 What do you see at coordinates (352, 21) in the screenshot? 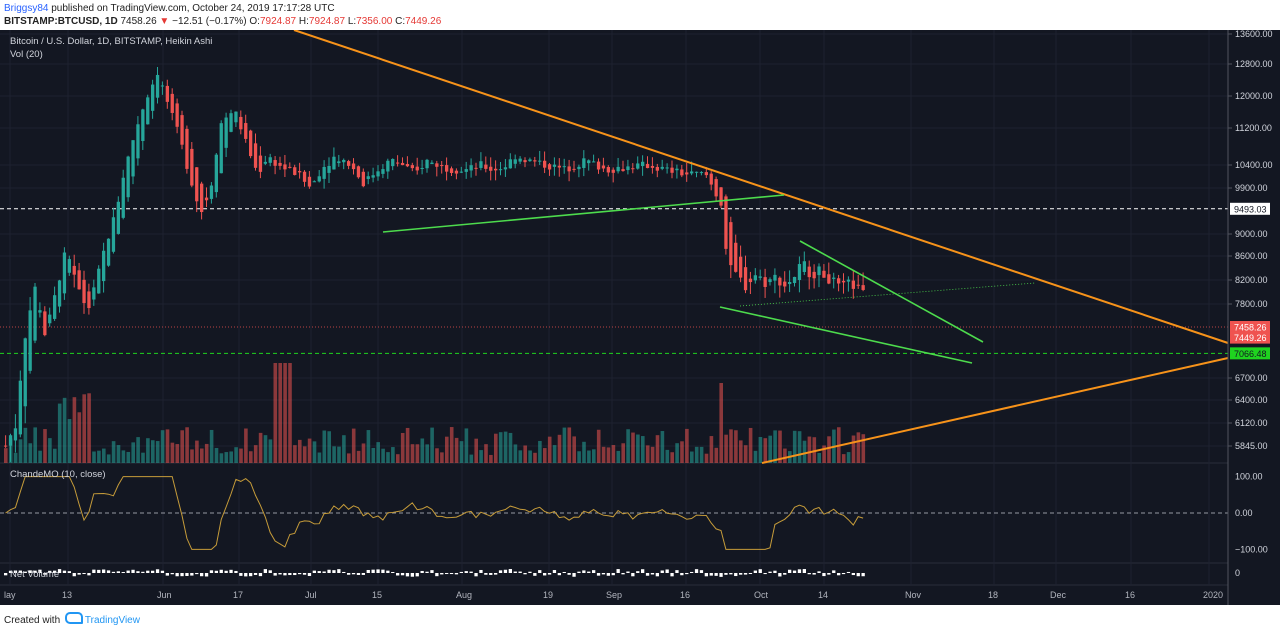
I see `low-label: L:` at bounding box center [352, 21].